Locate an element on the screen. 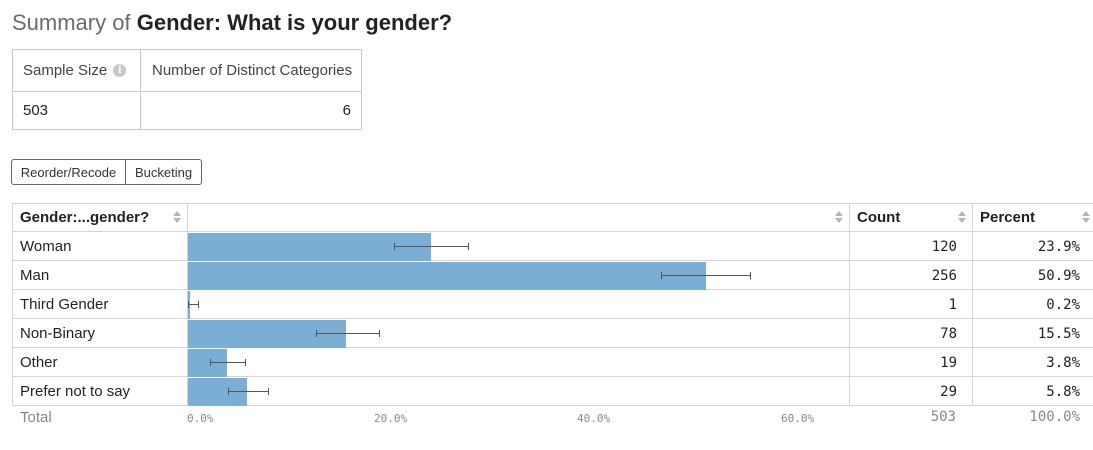 The image size is (1093, 450). row-label: Third Gender is located at coordinates (64, 304).